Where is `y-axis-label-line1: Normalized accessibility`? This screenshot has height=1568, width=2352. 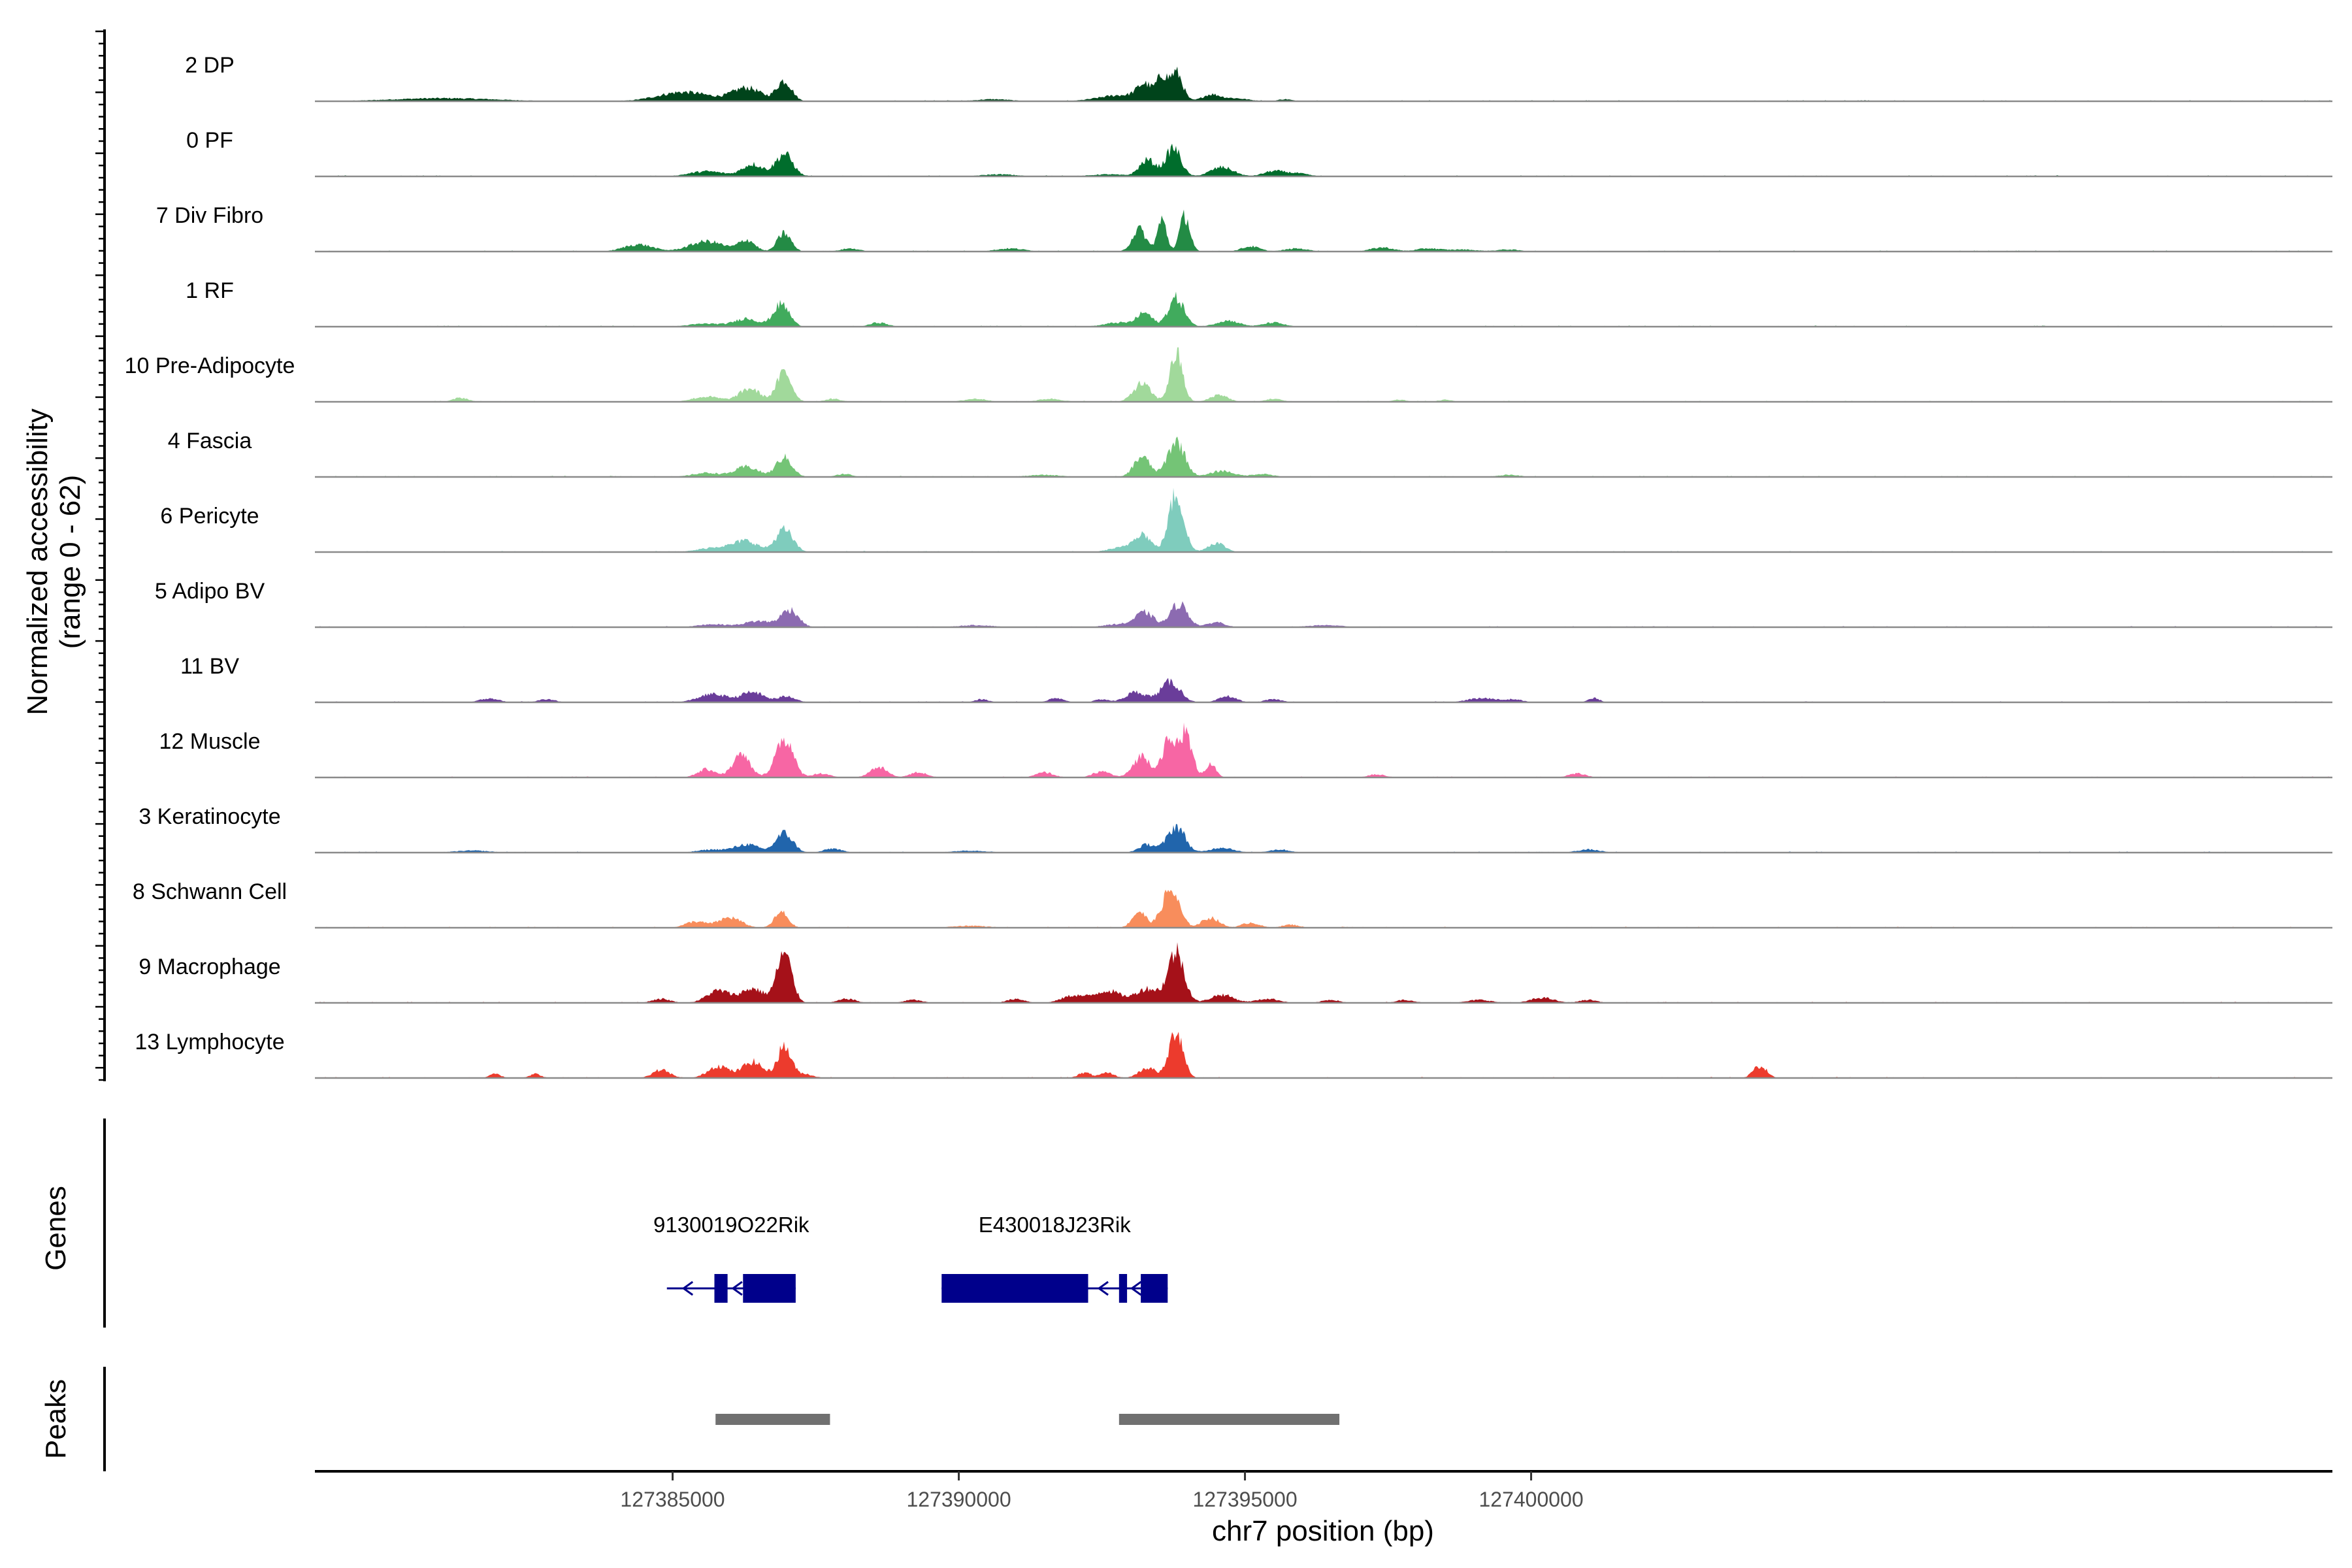
y-axis-label-line1: Normalized accessibility is located at coordinates (38, 561).